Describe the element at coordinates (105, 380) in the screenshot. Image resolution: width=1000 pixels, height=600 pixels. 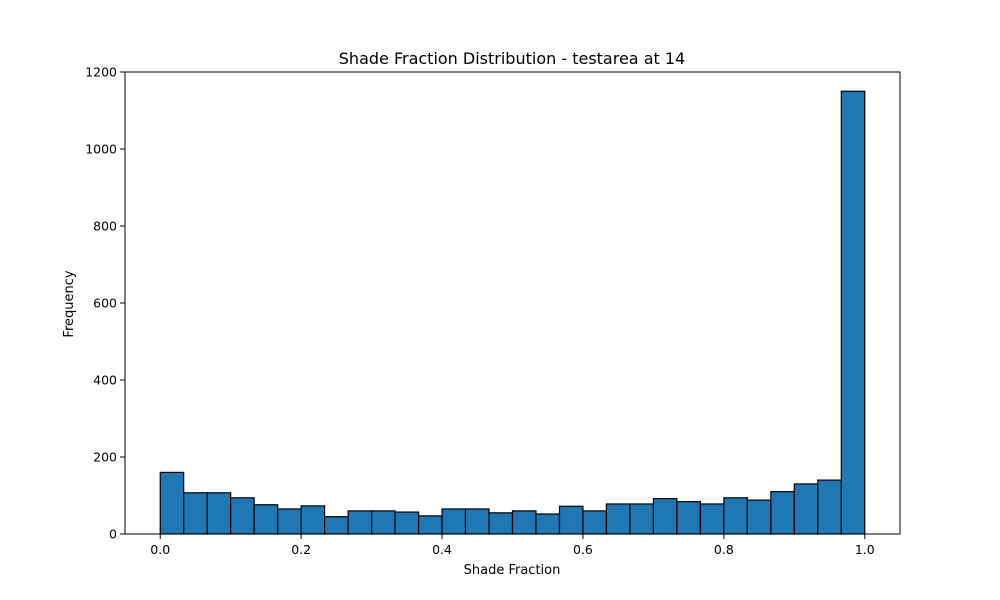
I see `y-tick-label-2: 400` at that location.